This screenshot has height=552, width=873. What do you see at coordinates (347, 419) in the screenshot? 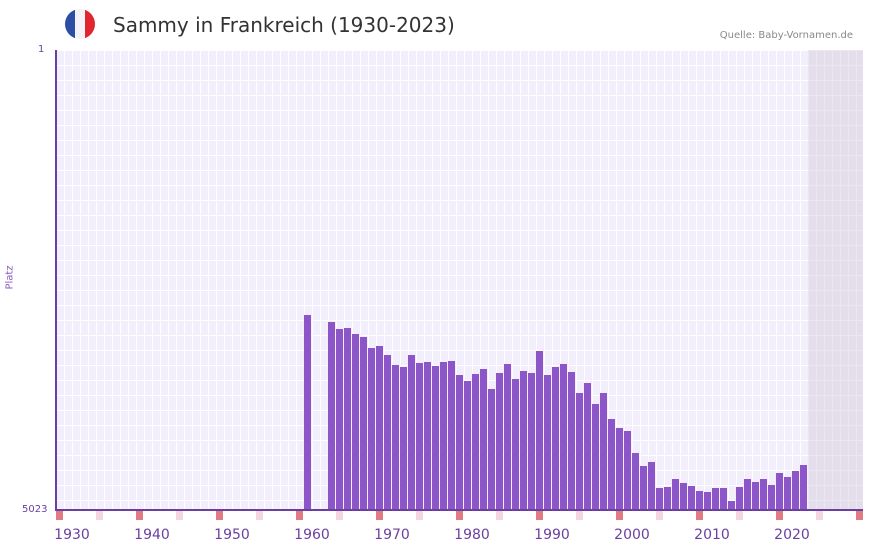
I see `bar-1964` at bounding box center [347, 419].